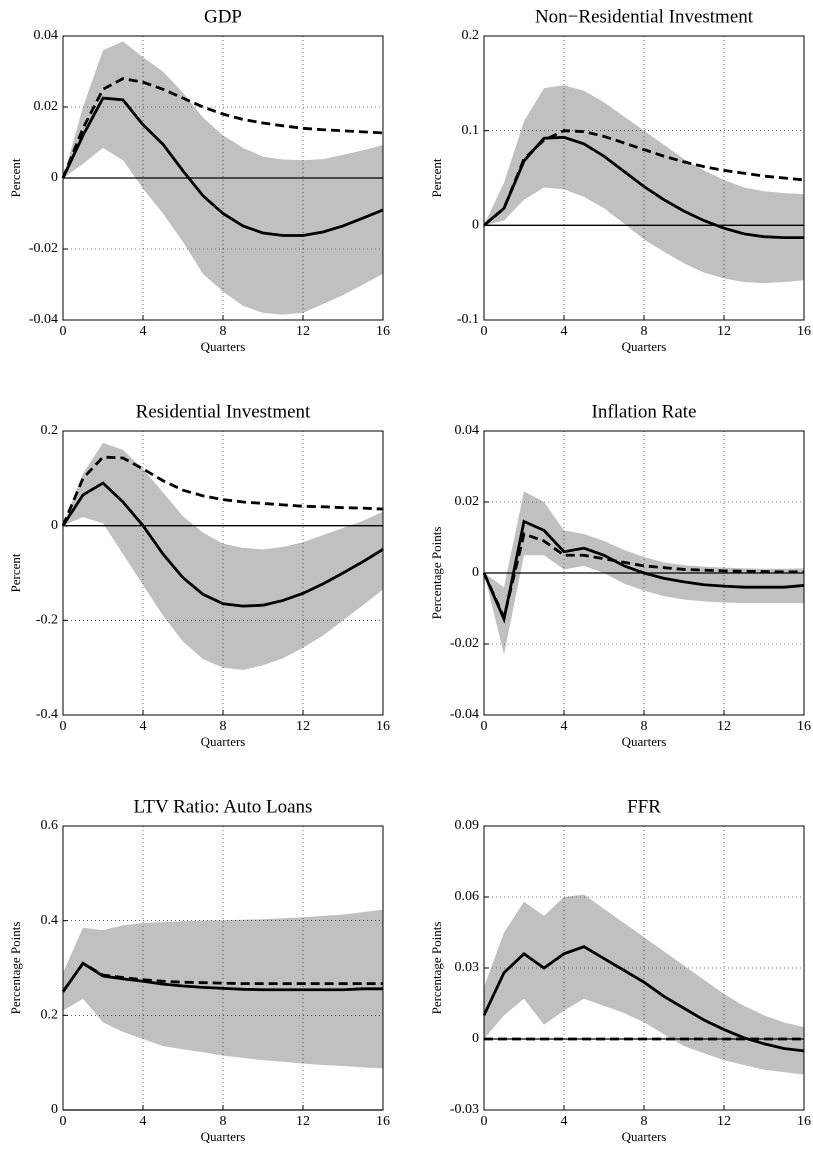 The image size is (813, 1158). What do you see at coordinates (467, 896) in the screenshot?
I see `y-tick-label: 0.06` at bounding box center [467, 896].